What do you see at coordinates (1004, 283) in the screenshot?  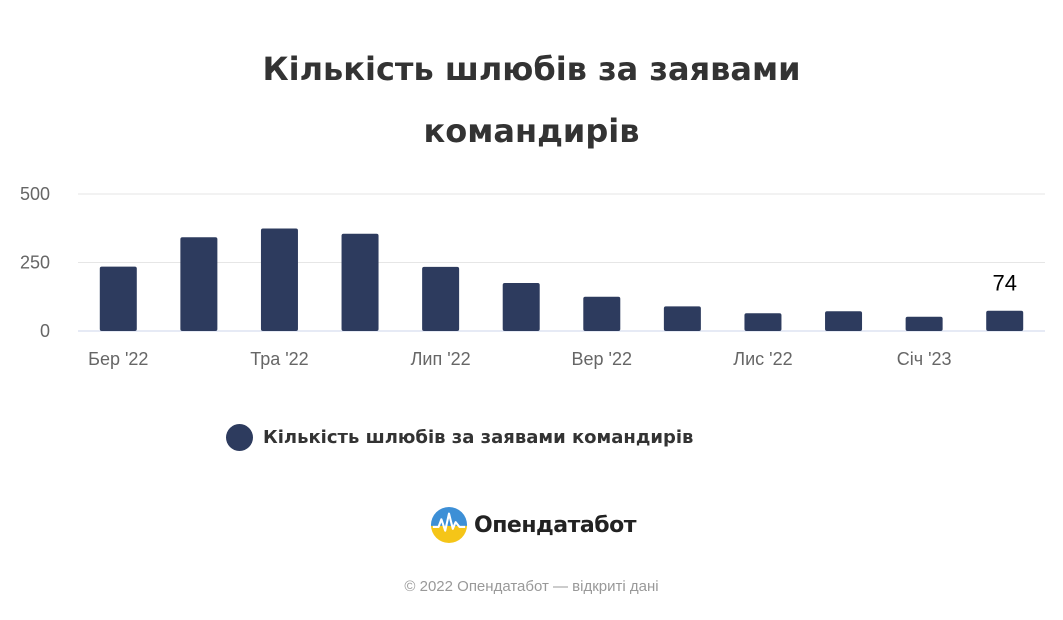 I see `data-label: 74` at bounding box center [1004, 283].